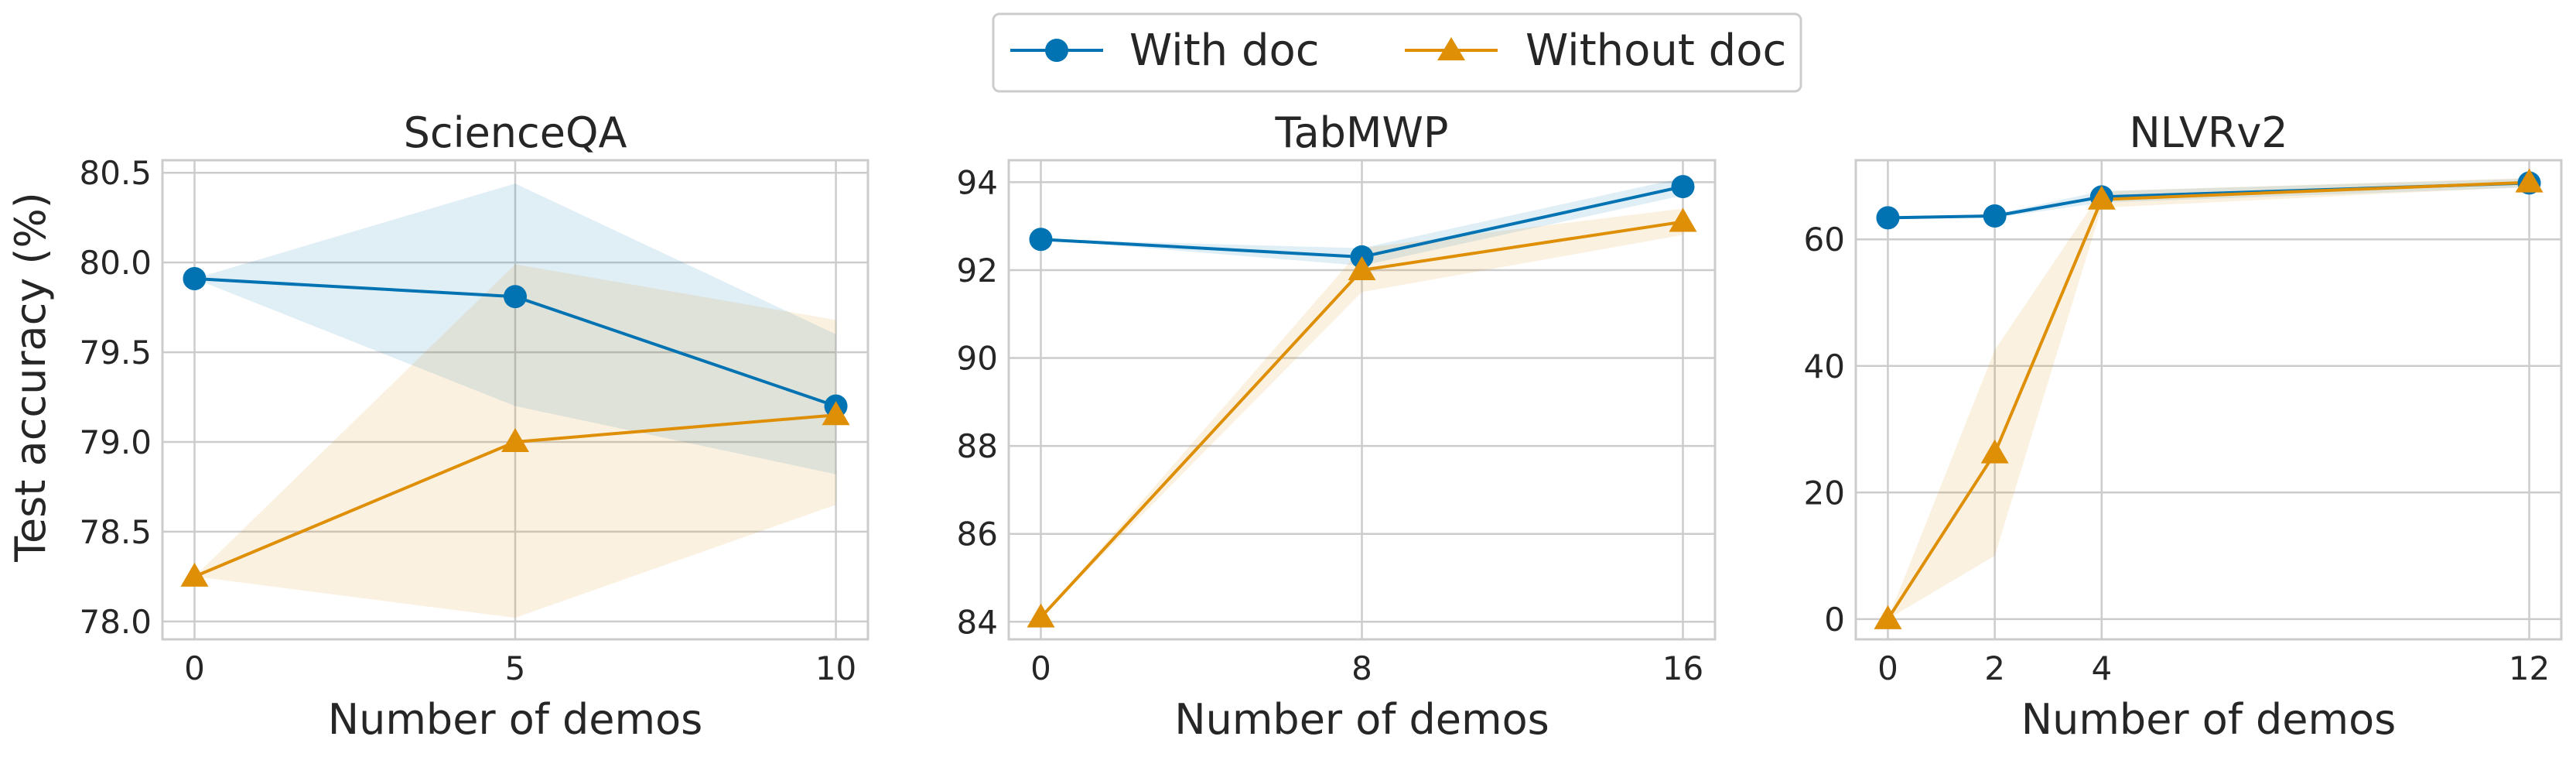 The image size is (2576, 757). I want to click on y-axis-label: Test accuracy (%), so click(31, 377).